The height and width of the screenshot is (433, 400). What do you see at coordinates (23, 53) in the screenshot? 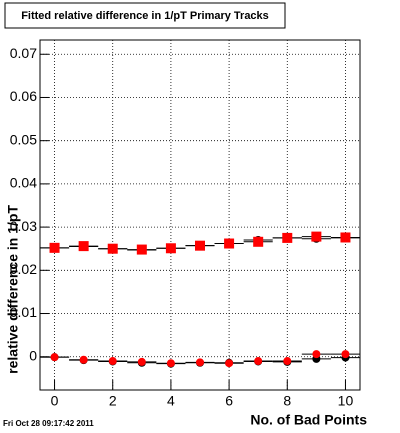
I see `y-tick-label: 0.07` at bounding box center [23, 53].